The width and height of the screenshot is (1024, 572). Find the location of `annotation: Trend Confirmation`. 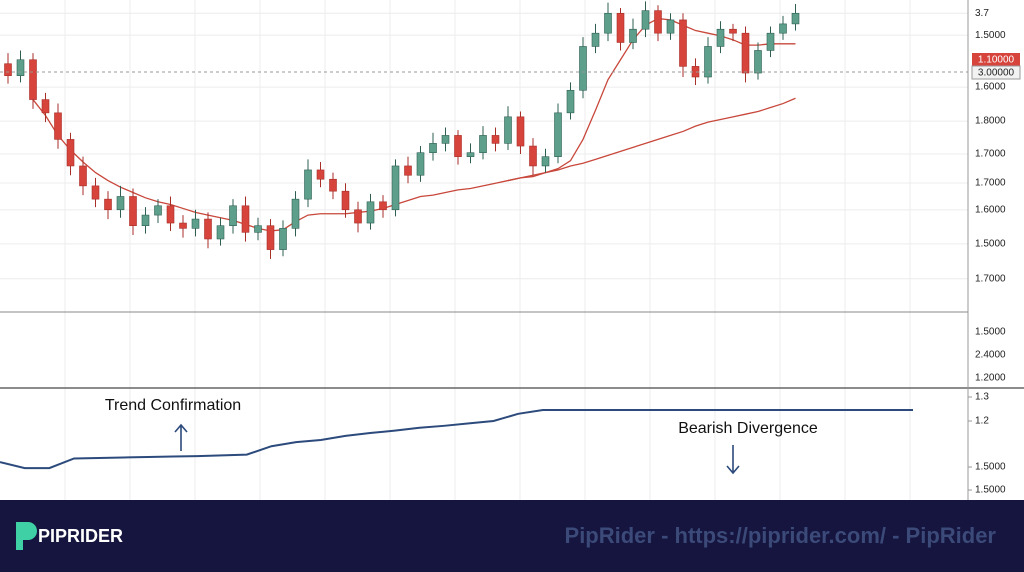

annotation: Trend Confirmation is located at coordinates (173, 405).